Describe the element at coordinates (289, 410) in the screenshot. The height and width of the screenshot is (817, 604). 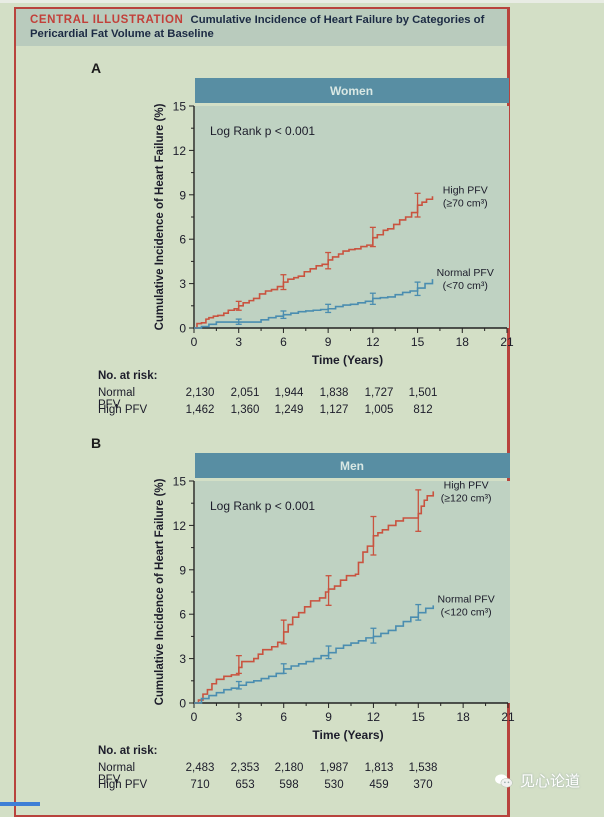
I see `risk-value: 1,249` at that location.